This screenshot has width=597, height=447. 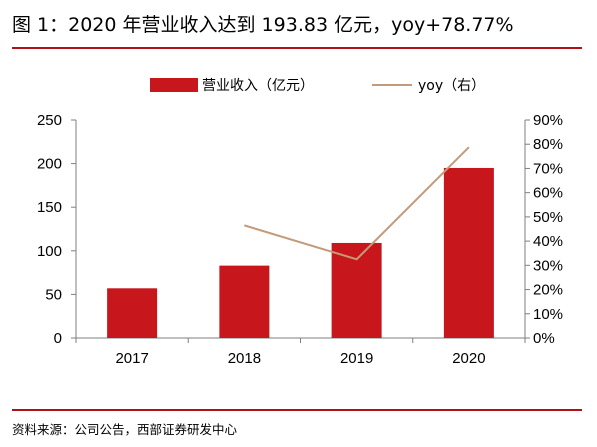 I want to click on yoy-line, so click(x=357, y=203).